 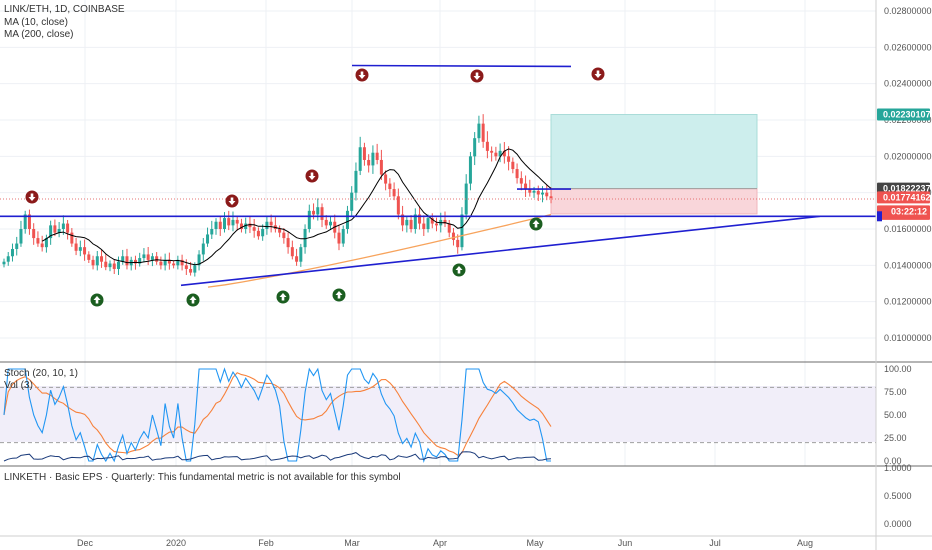 I want to click on time-axis: Dec 2020 Feb Mar Apr May Jun Jul Aug, so click(x=445, y=543).